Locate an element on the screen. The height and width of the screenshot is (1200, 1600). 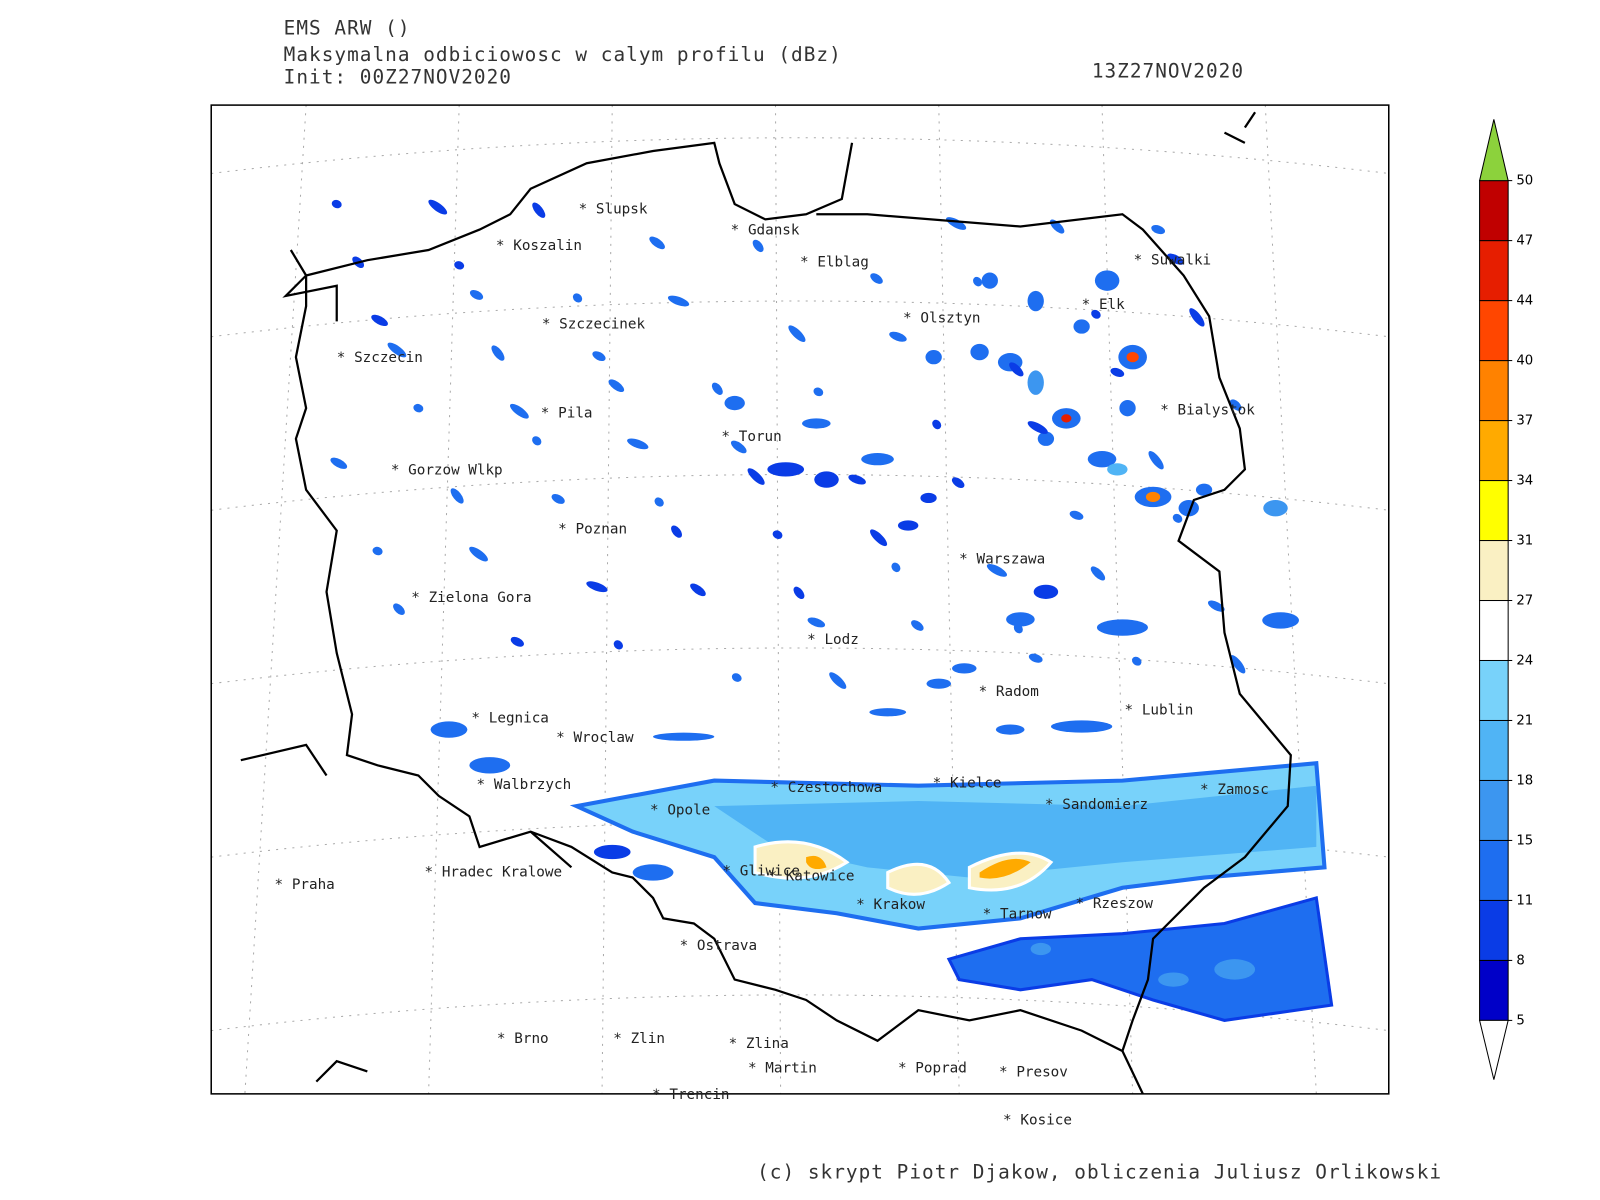
city-label: Legnica is located at coordinates (519, 718).